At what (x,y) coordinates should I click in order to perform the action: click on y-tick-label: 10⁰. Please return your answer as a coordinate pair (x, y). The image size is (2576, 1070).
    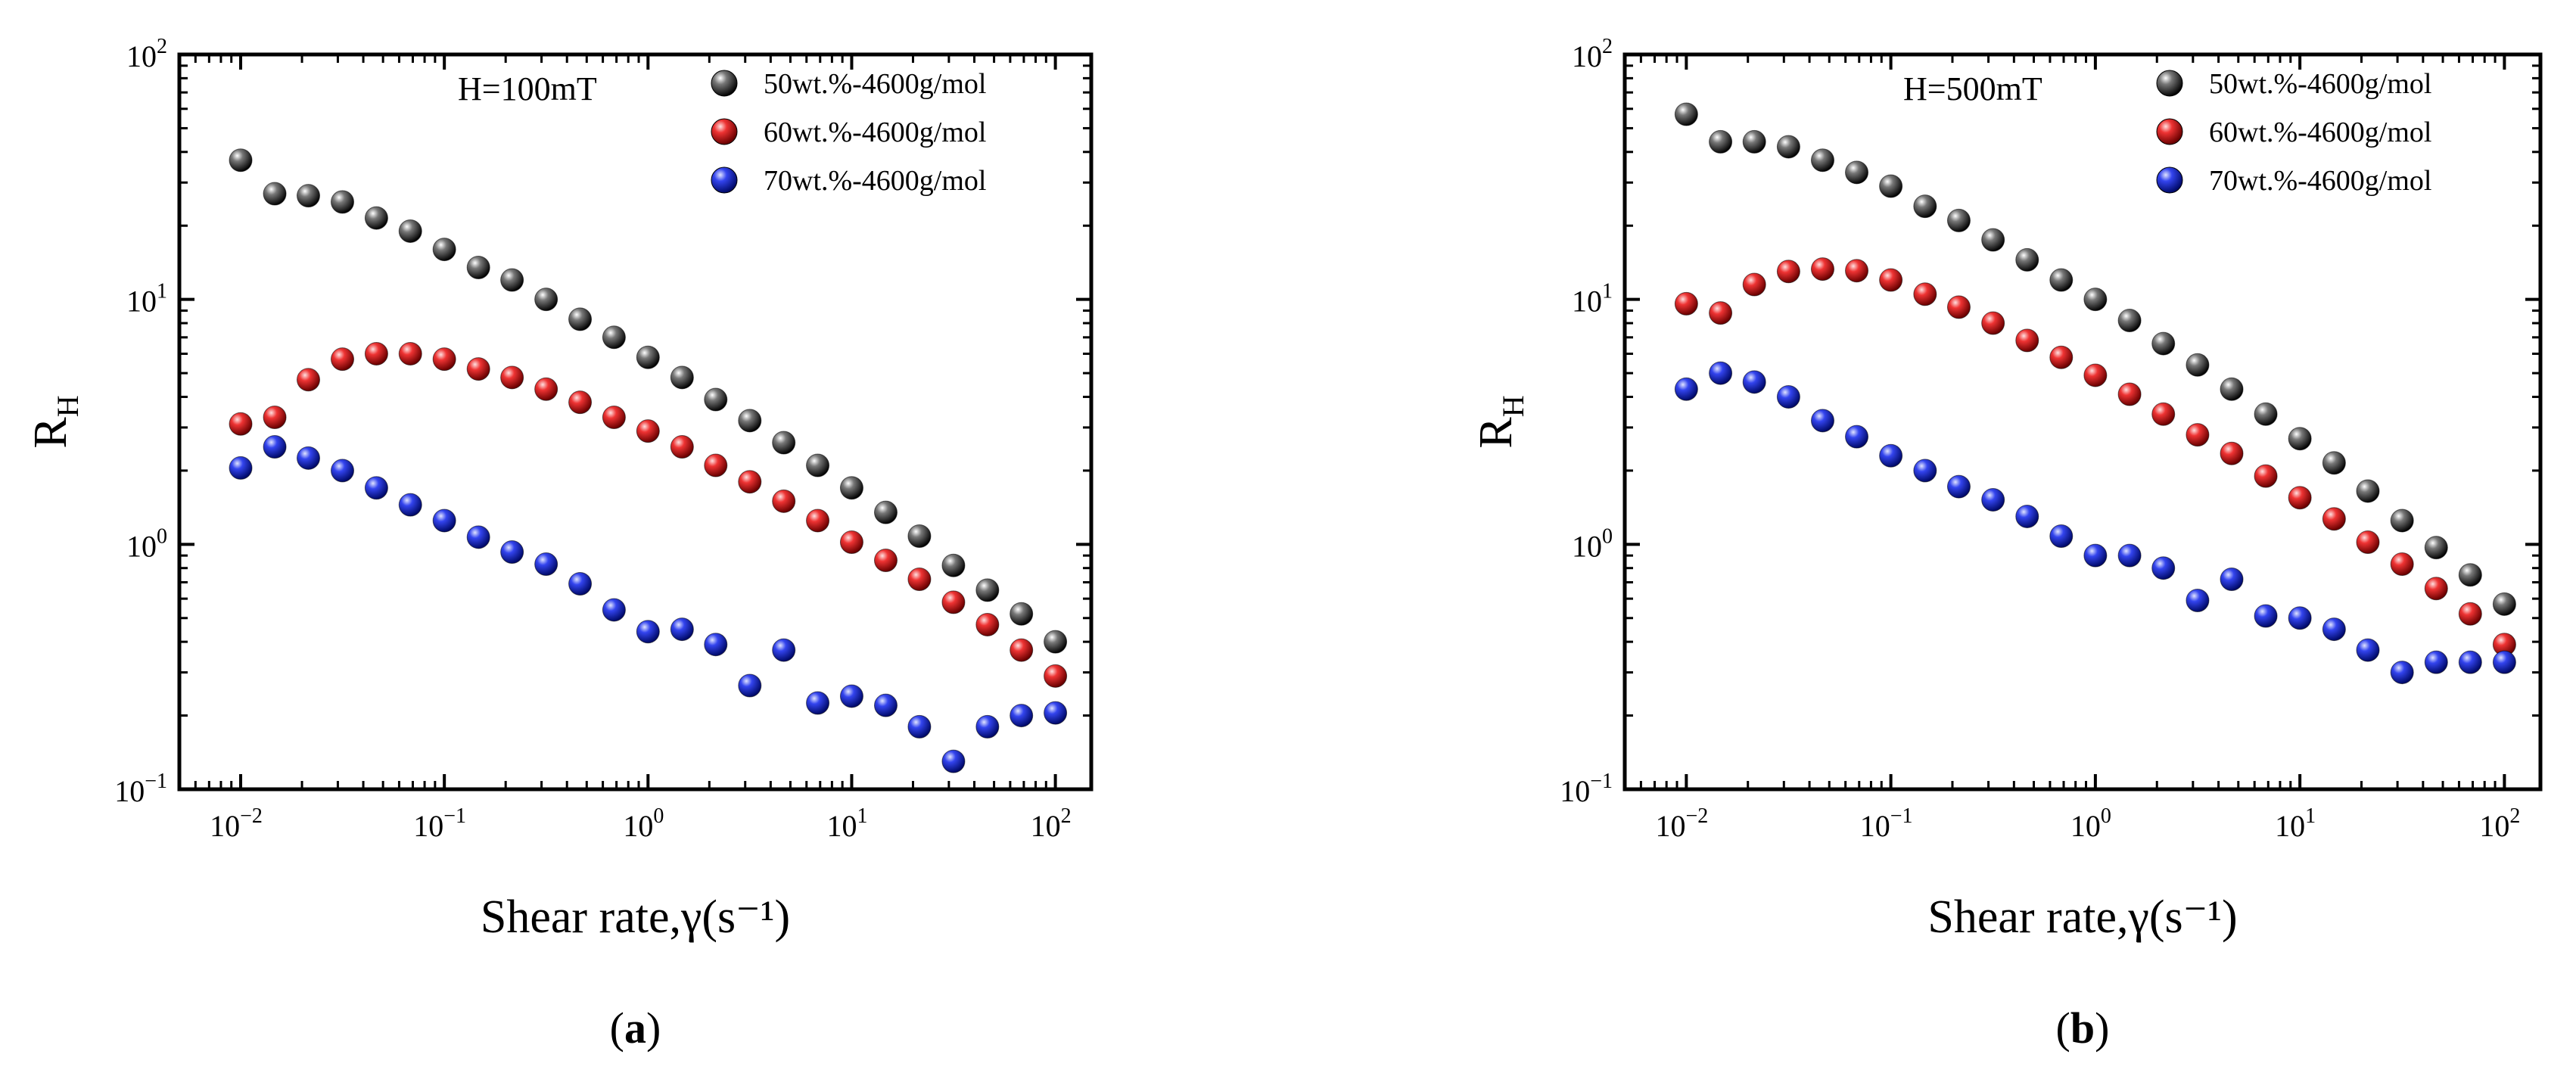
    Looking at the image, I should click on (1592, 544).